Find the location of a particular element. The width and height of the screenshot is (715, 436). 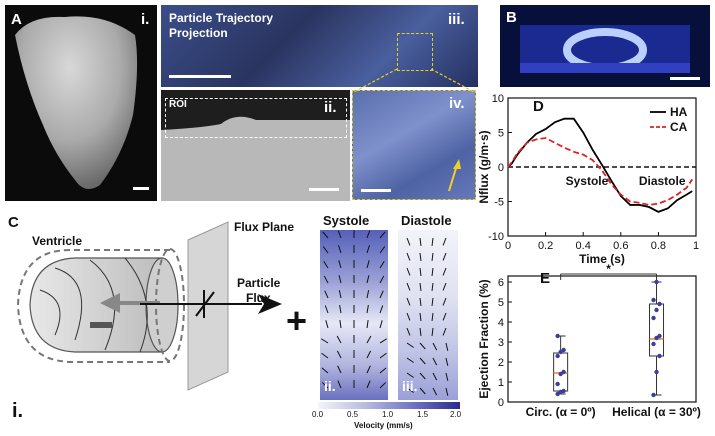

colorbar-tick: 0.5 is located at coordinates (353, 414).